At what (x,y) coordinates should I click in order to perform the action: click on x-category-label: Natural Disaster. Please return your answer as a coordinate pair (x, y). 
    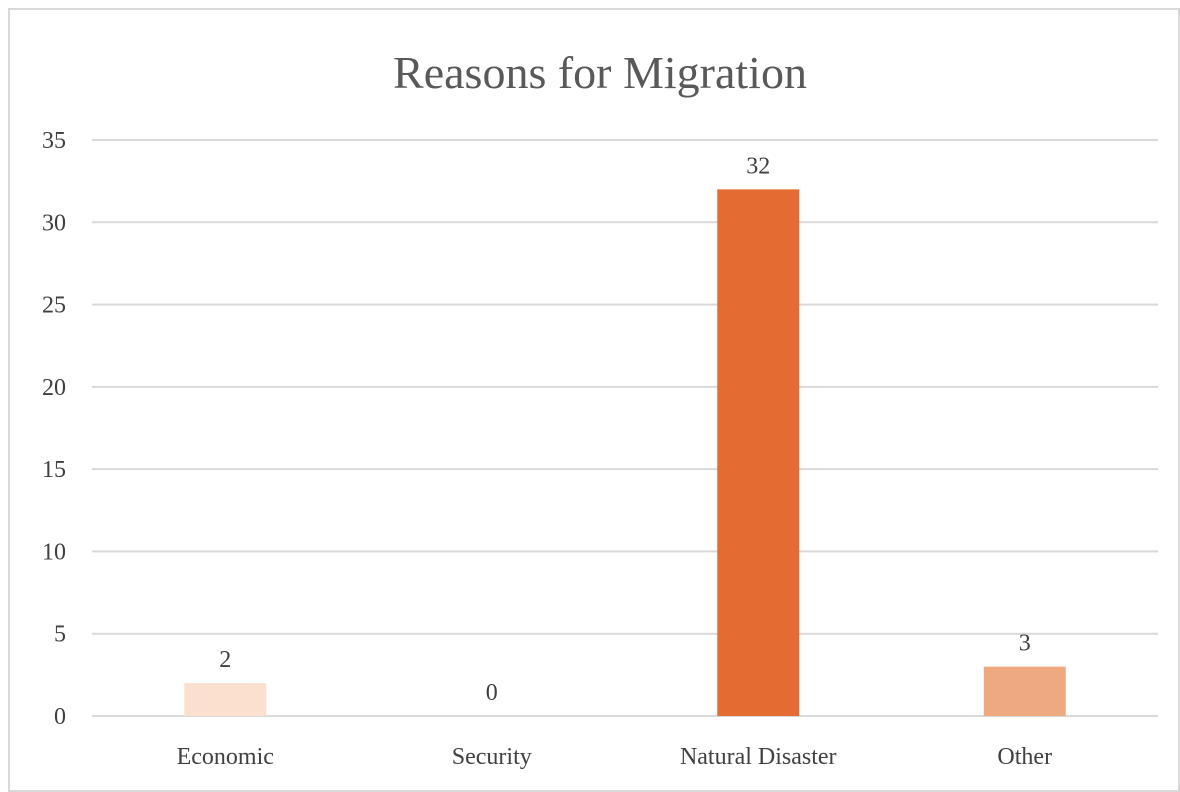
    Looking at the image, I should click on (758, 757).